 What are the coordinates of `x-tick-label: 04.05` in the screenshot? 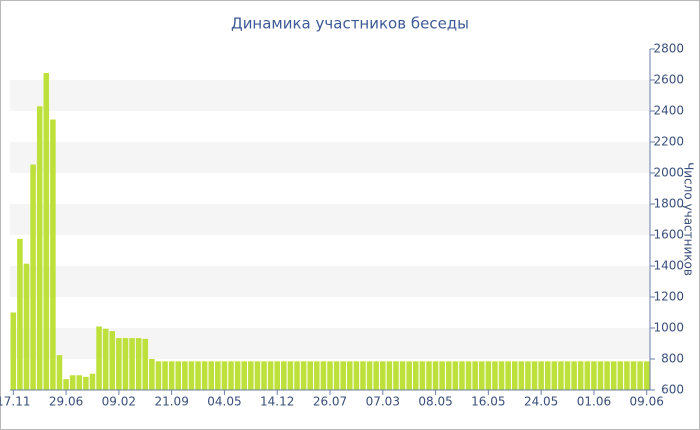 It's located at (224, 402).